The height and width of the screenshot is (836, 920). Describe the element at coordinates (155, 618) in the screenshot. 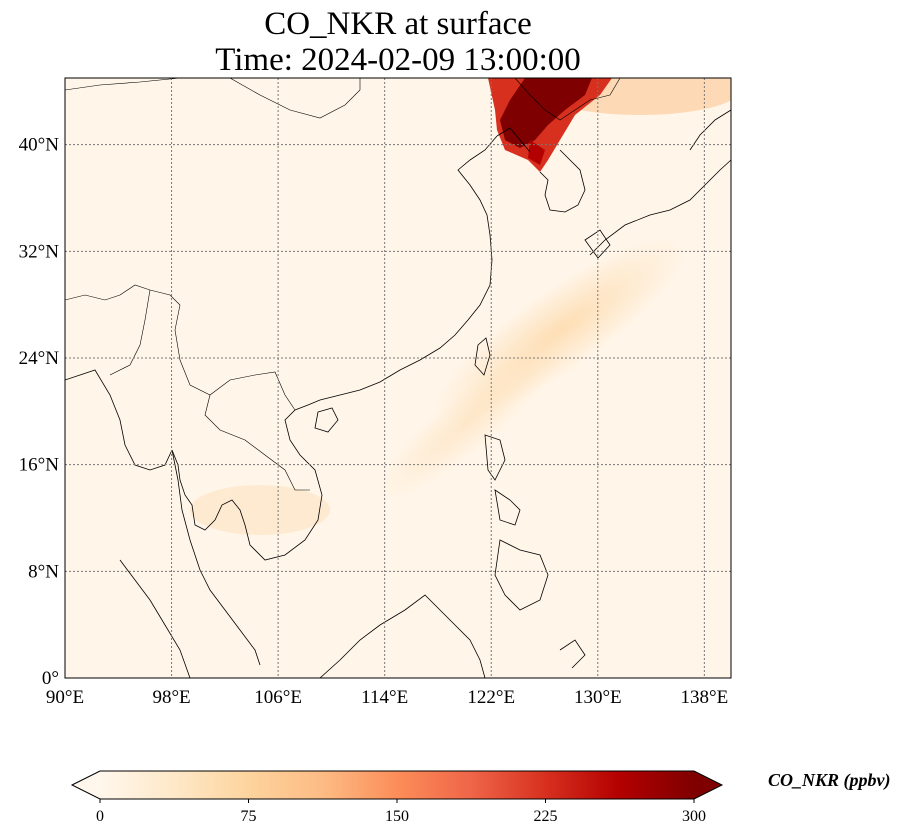

I see `sumatra-coastline` at that location.